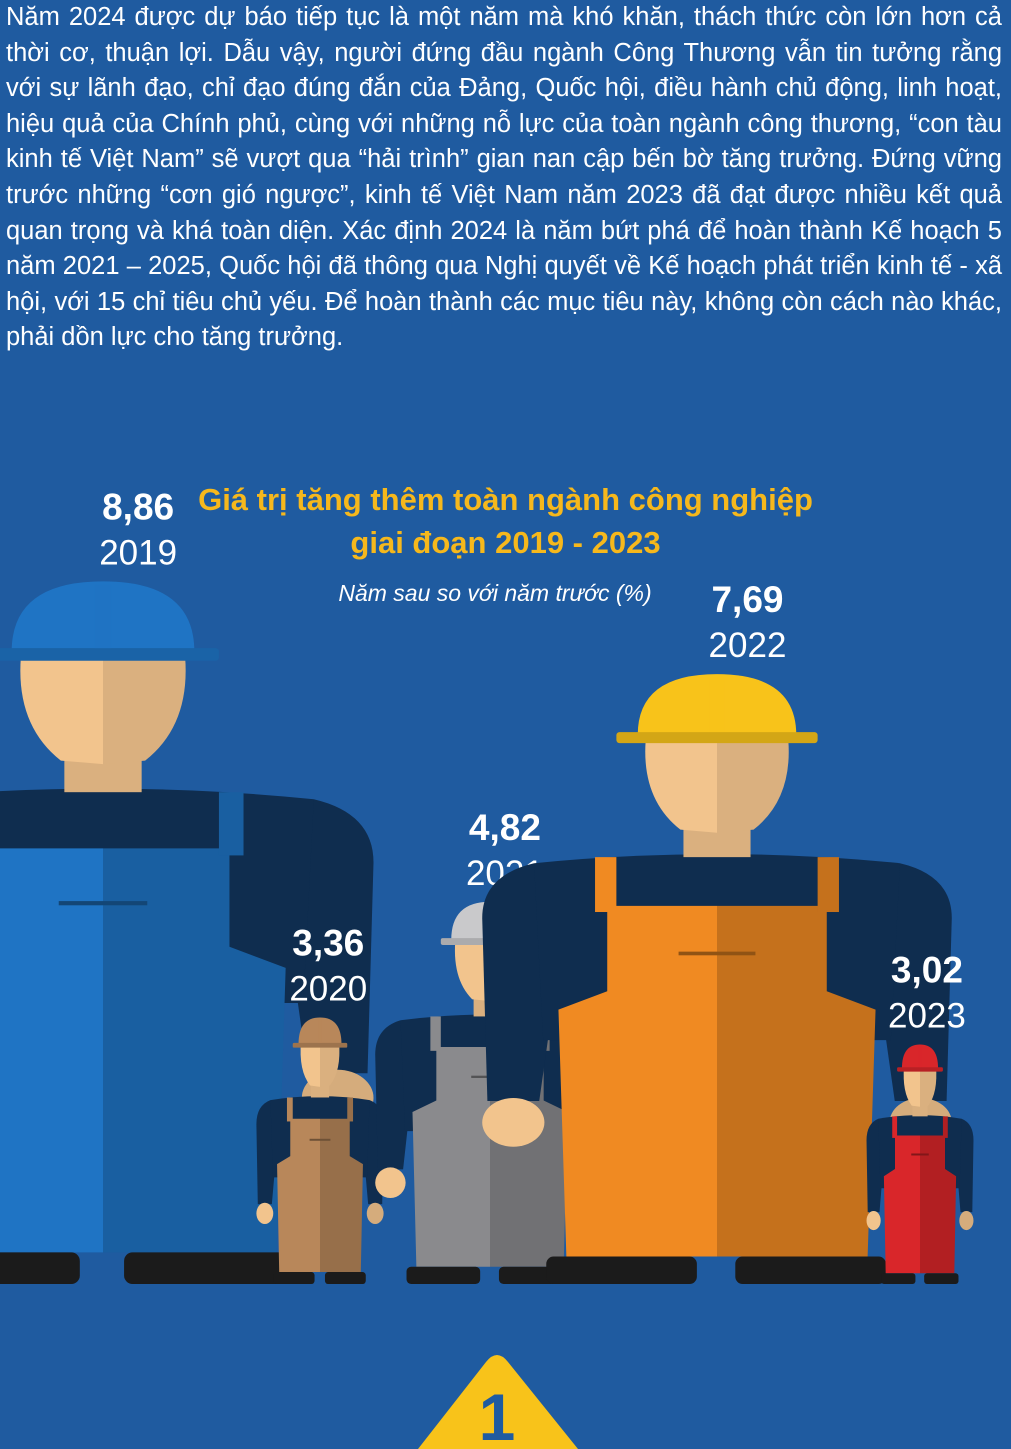 The width and height of the screenshot is (1011, 1449). I want to click on value-label: 8,86, so click(138, 506).